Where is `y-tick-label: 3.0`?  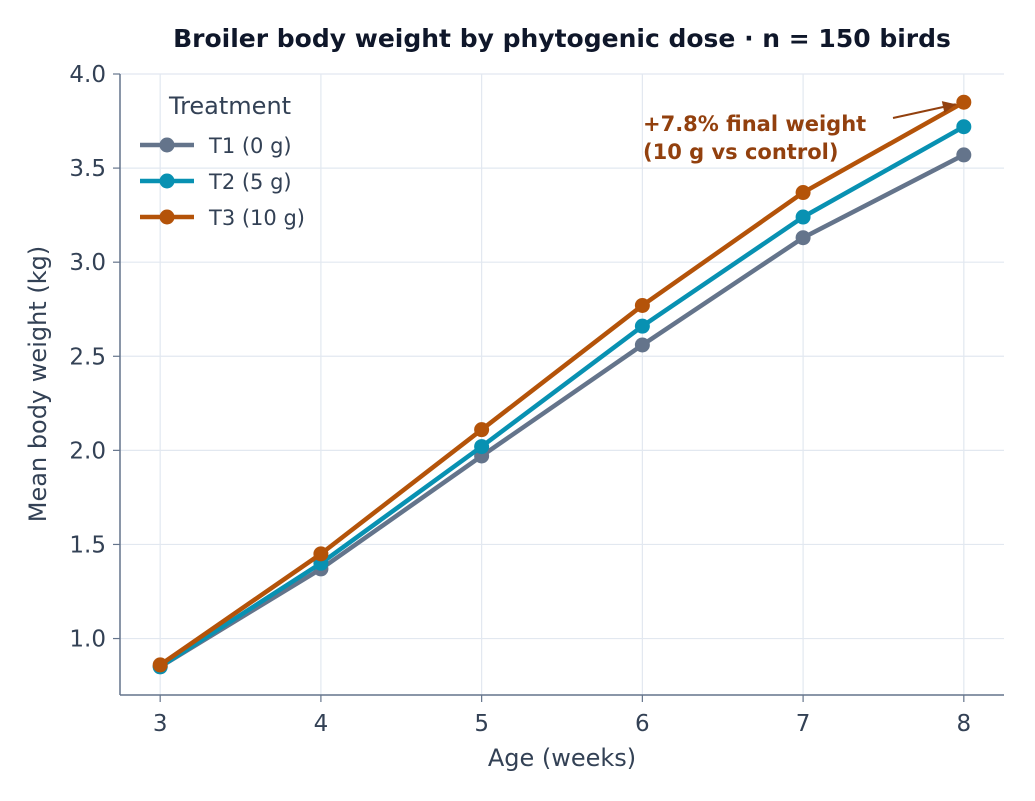 y-tick-label: 3.0 is located at coordinates (87, 263).